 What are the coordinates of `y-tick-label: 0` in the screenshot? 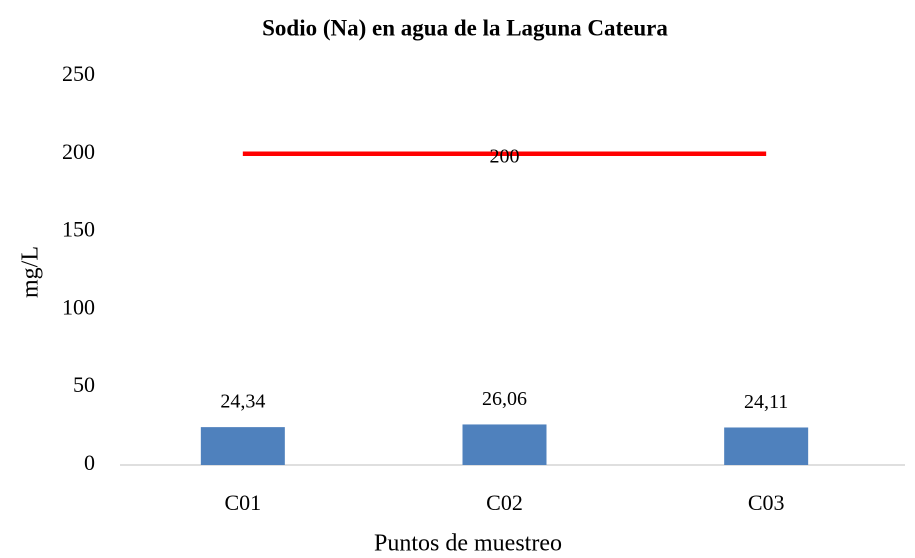 It's located at (89, 462).